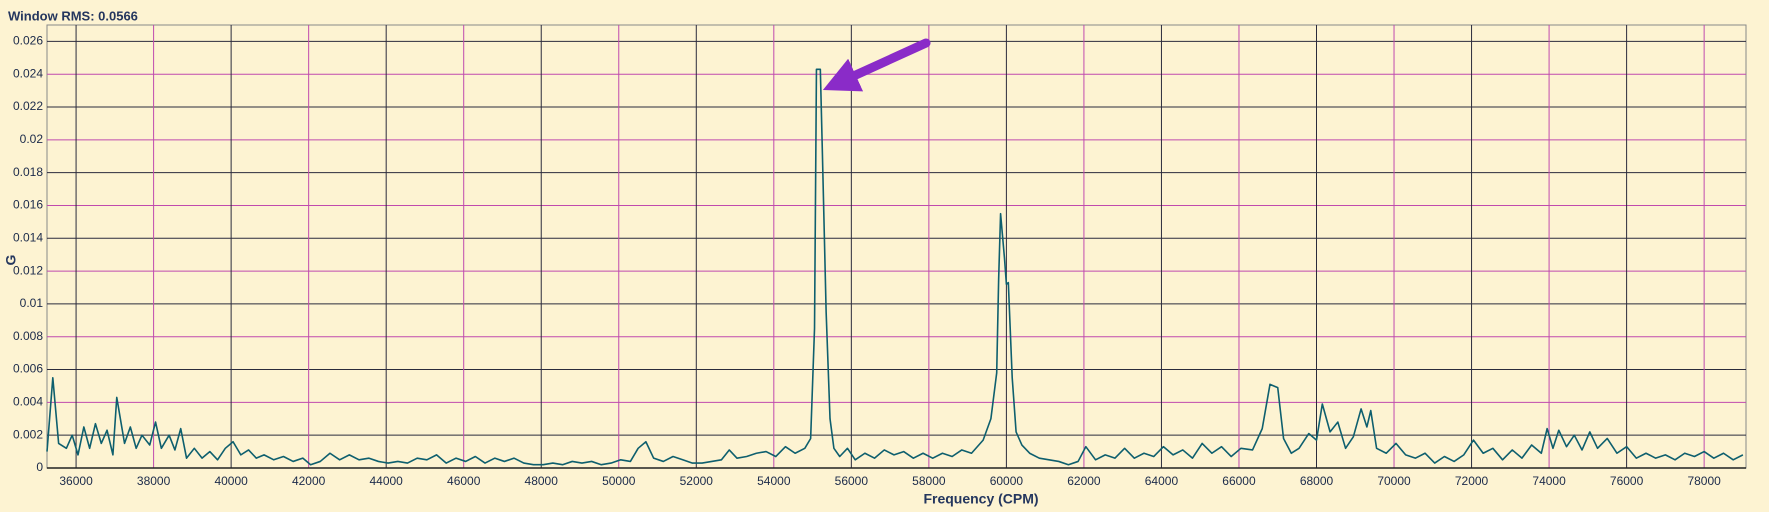 The image size is (1769, 512). Describe the element at coordinates (464, 481) in the screenshot. I see `x-tick-label: 46000` at that location.